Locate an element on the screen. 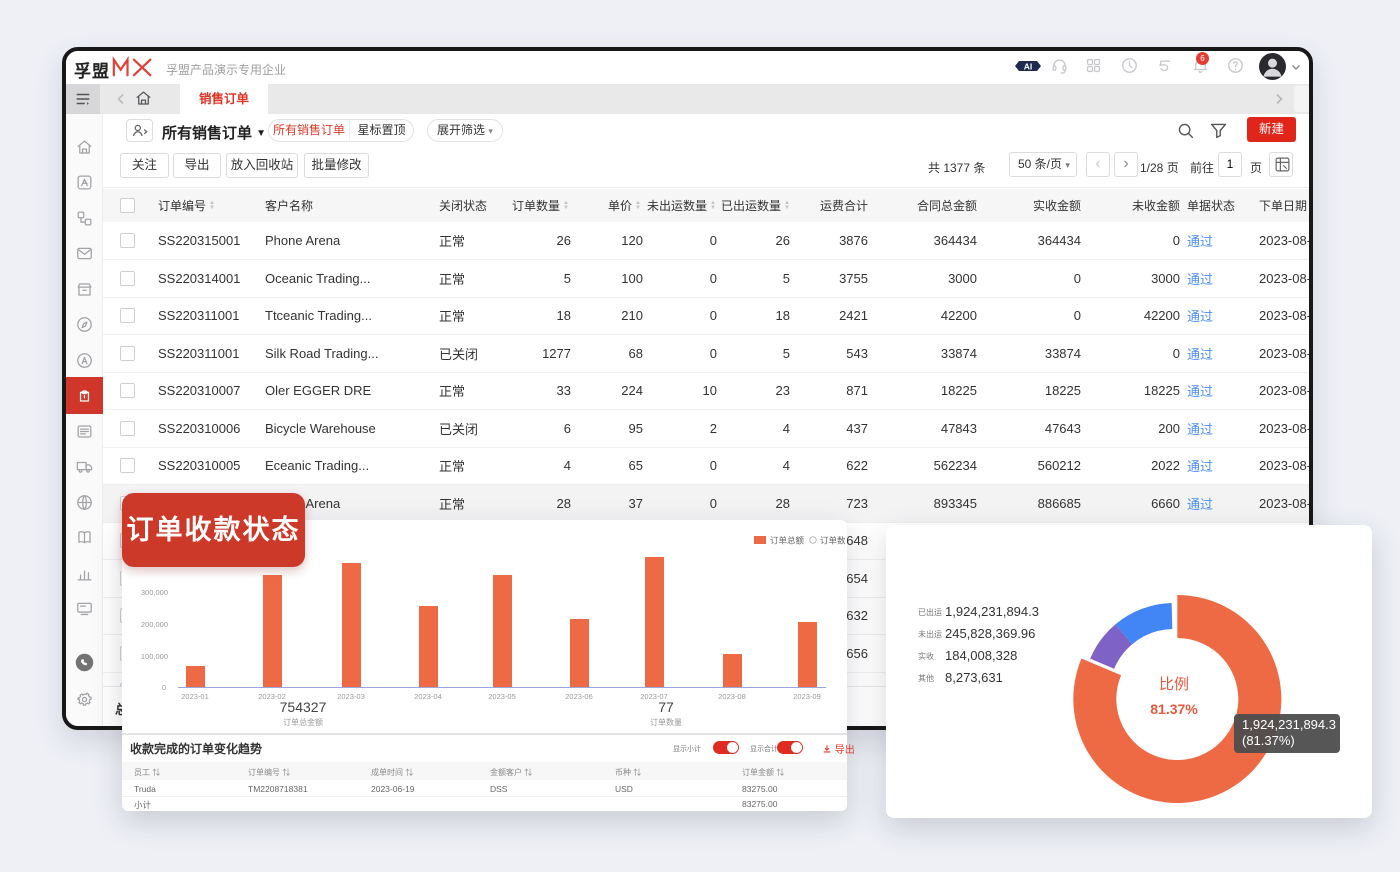 This screenshot has width=1400, height=872. svg-text: AI is located at coordinates (1028, 66).